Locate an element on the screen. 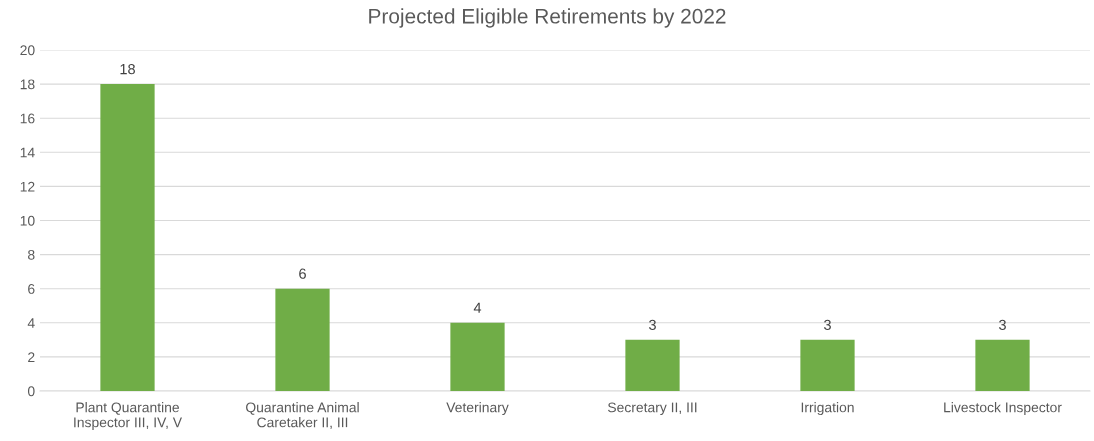 The image size is (1094, 441). data-label: 18 is located at coordinates (127, 69).